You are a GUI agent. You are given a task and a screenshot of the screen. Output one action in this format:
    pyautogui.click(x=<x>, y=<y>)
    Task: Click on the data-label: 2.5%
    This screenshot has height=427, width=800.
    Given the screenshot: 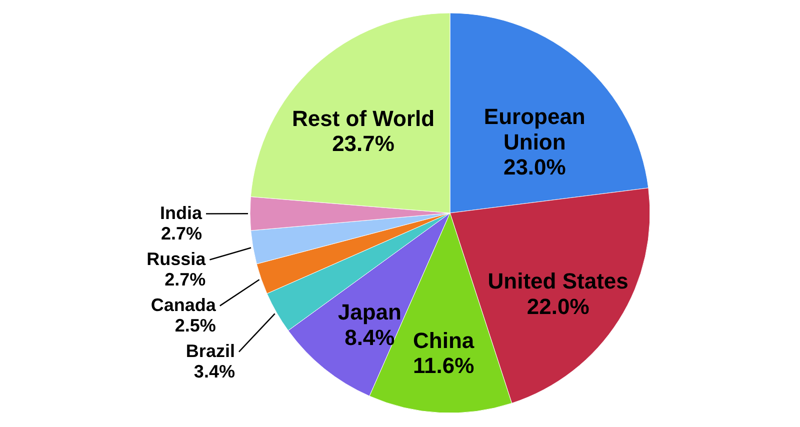 What is the action you would take?
    pyautogui.click(x=195, y=325)
    